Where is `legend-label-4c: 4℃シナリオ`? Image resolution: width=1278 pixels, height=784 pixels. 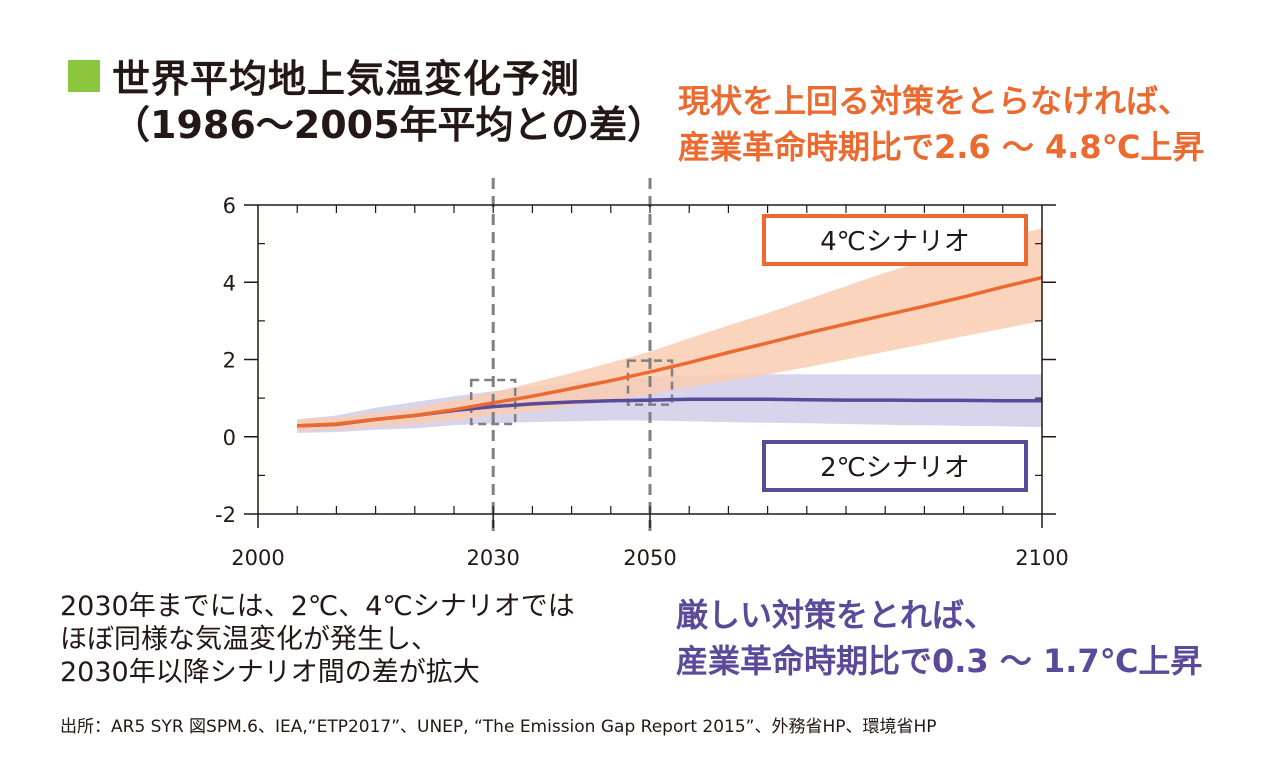 legend-label-4c: 4℃シナリオ is located at coordinates (895, 242).